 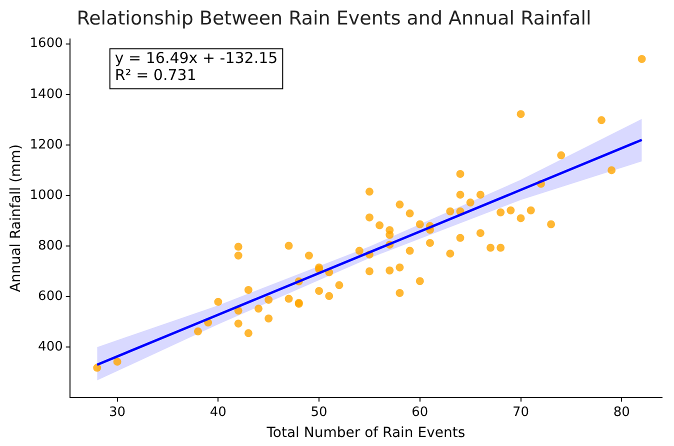 What do you see at coordinates (50, 346) in the screenshot?
I see `y-tick-label: 400` at bounding box center [50, 346].